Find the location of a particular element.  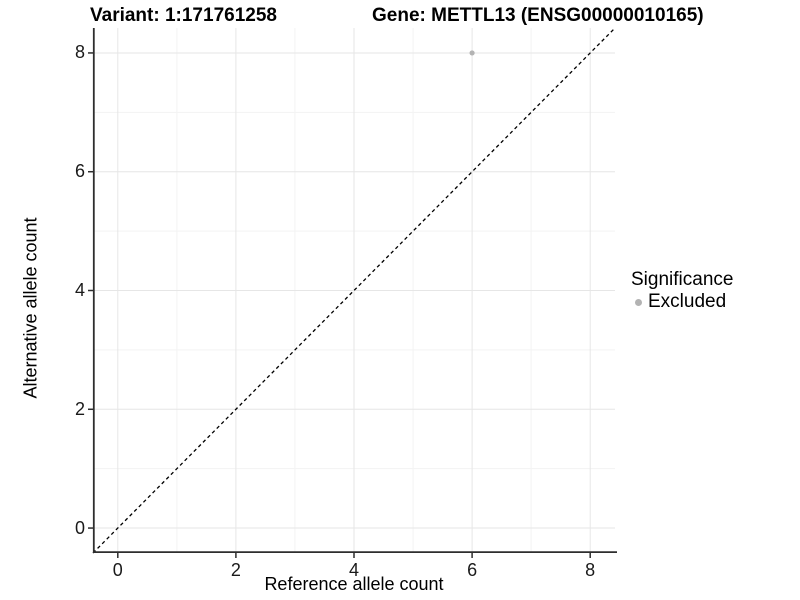

legend: Significance Excluded is located at coordinates (682, 291).